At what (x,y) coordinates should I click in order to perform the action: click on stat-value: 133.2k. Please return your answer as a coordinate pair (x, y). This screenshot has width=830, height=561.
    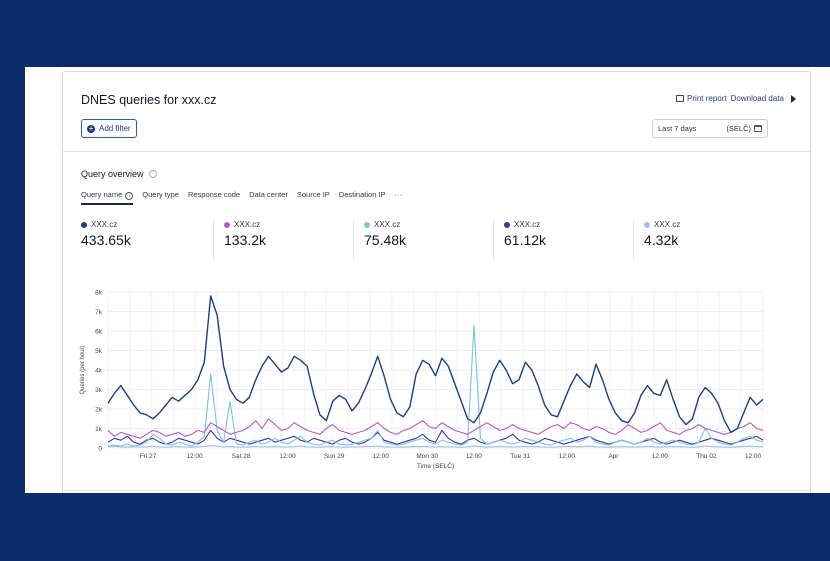
    Looking at the image, I should click on (245, 240).